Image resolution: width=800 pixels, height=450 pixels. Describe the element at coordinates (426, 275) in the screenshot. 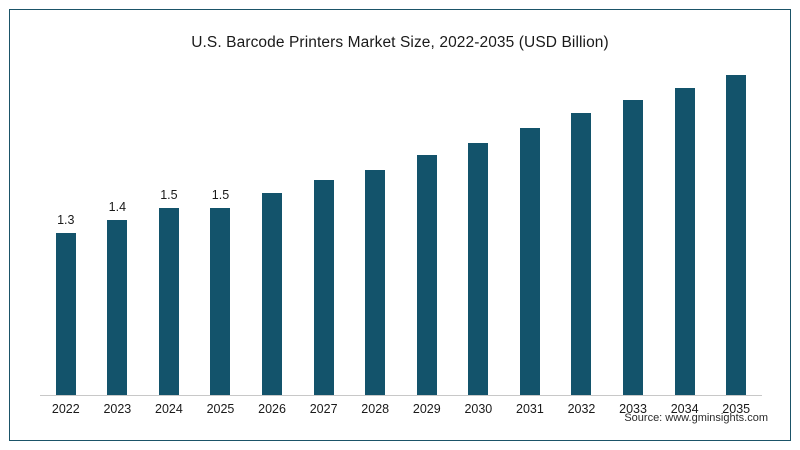

I see `bar-2029` at that location.